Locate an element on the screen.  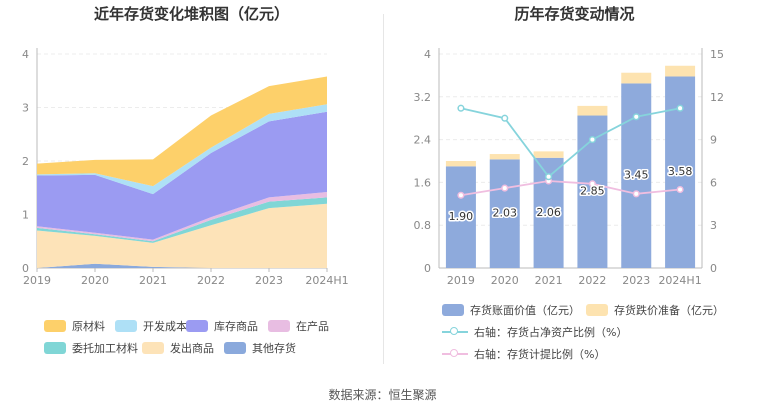
legend-label: 其他存货 is located at coordinates (274, 348).